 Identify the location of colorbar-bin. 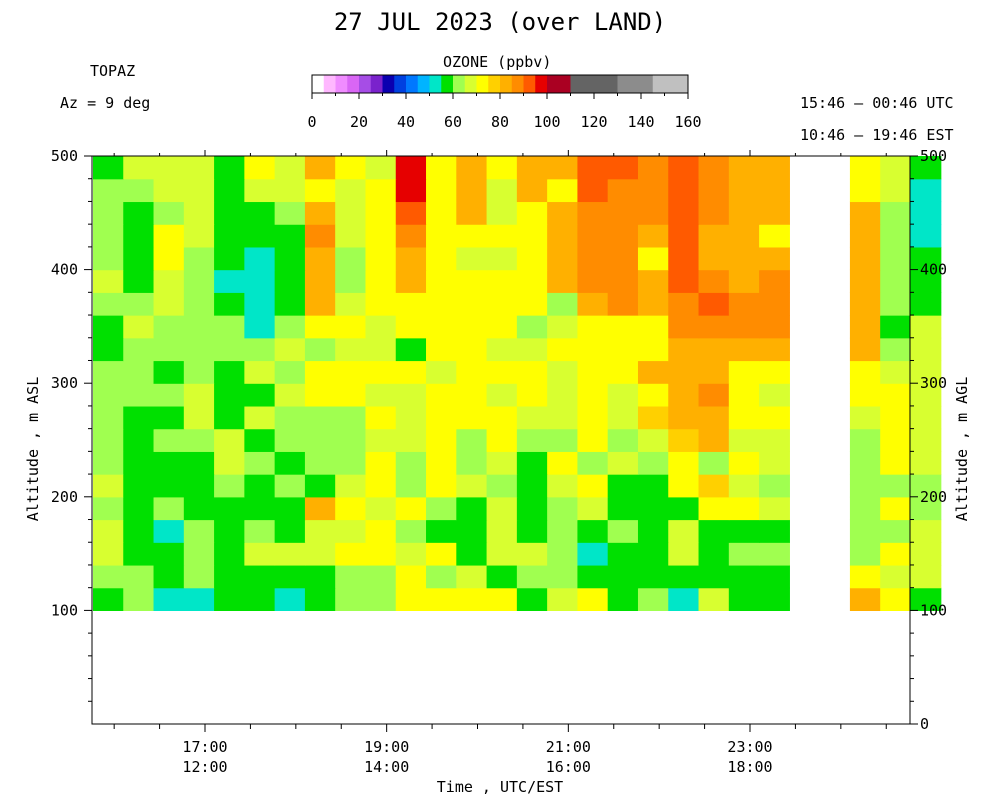
(376, 84).